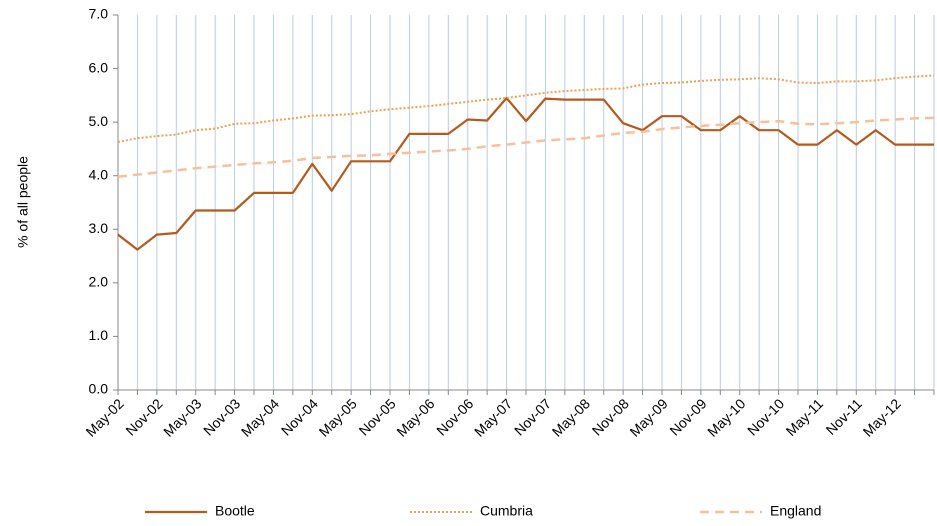 This screenshot has width=937, height=526. I want to click on legend-label: England, so click(795, 511).